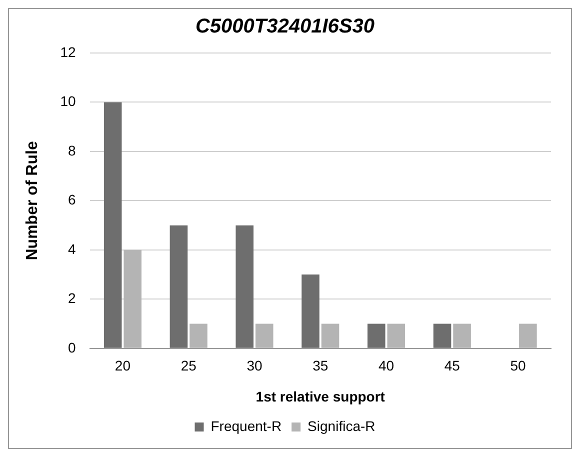  What do you see at coordinates (452, 366) in the screenshot?
I see `x-tick-label: 45` at bounding box center [452, 366].